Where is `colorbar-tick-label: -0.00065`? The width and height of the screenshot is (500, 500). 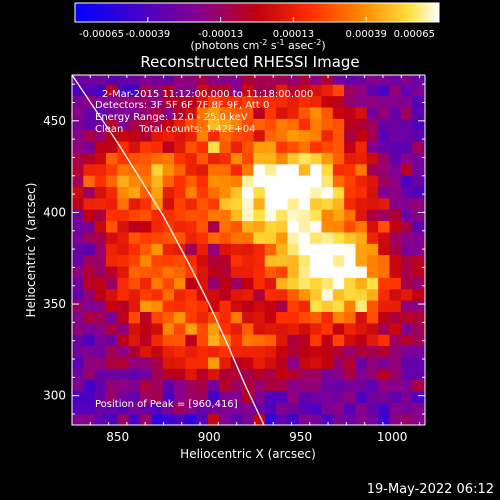
colorbar-tick-label: -0.00065 is located at coordinates (101, 34).